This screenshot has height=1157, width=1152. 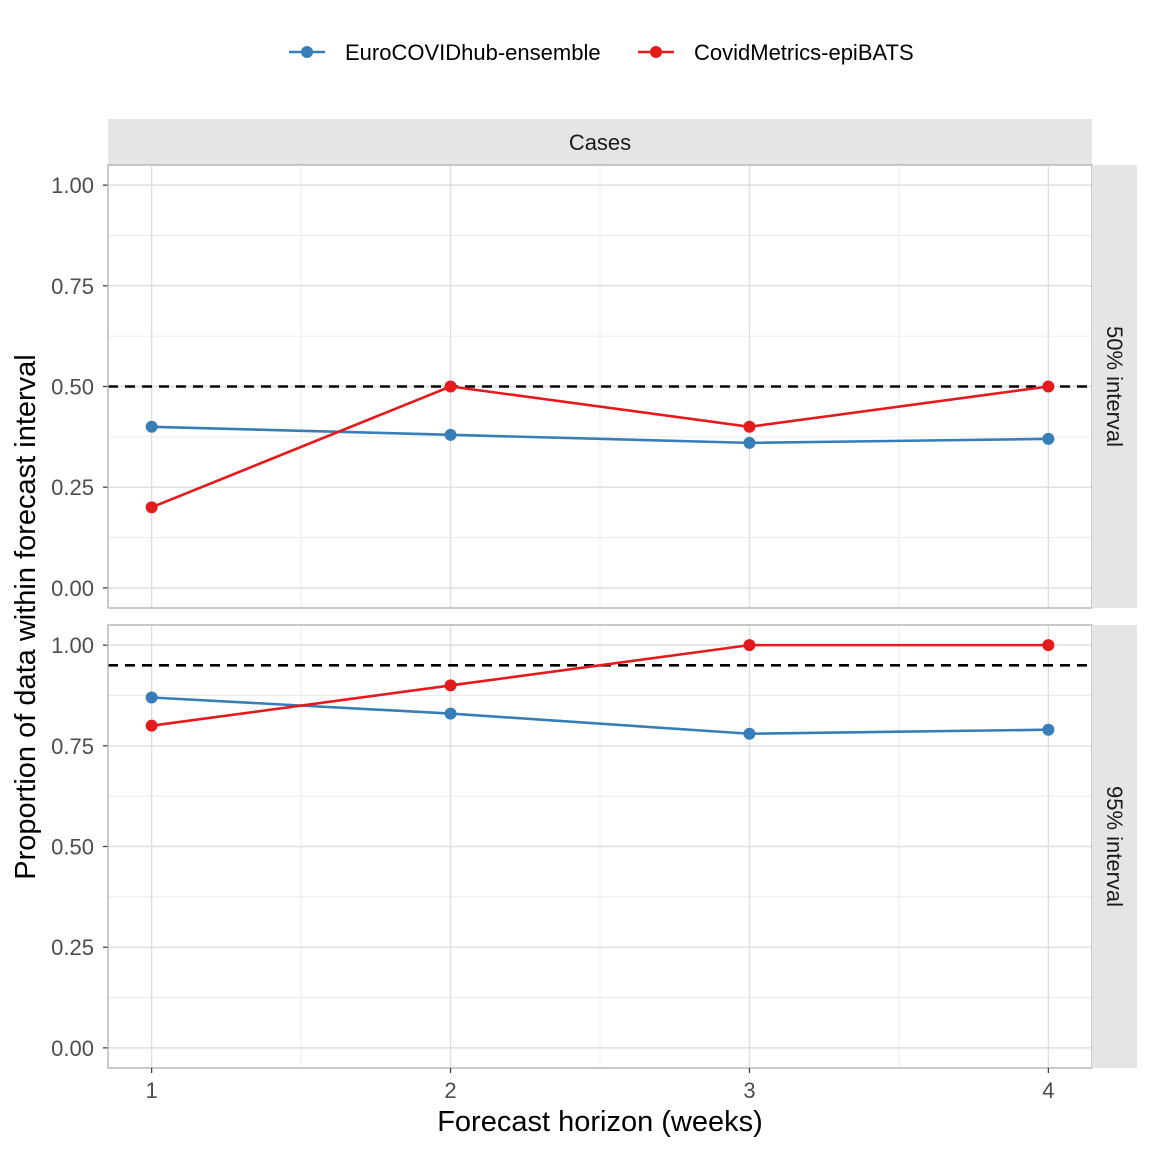 I want to click on row-strip-label: 95% interval, so click(x=1114, y=846).